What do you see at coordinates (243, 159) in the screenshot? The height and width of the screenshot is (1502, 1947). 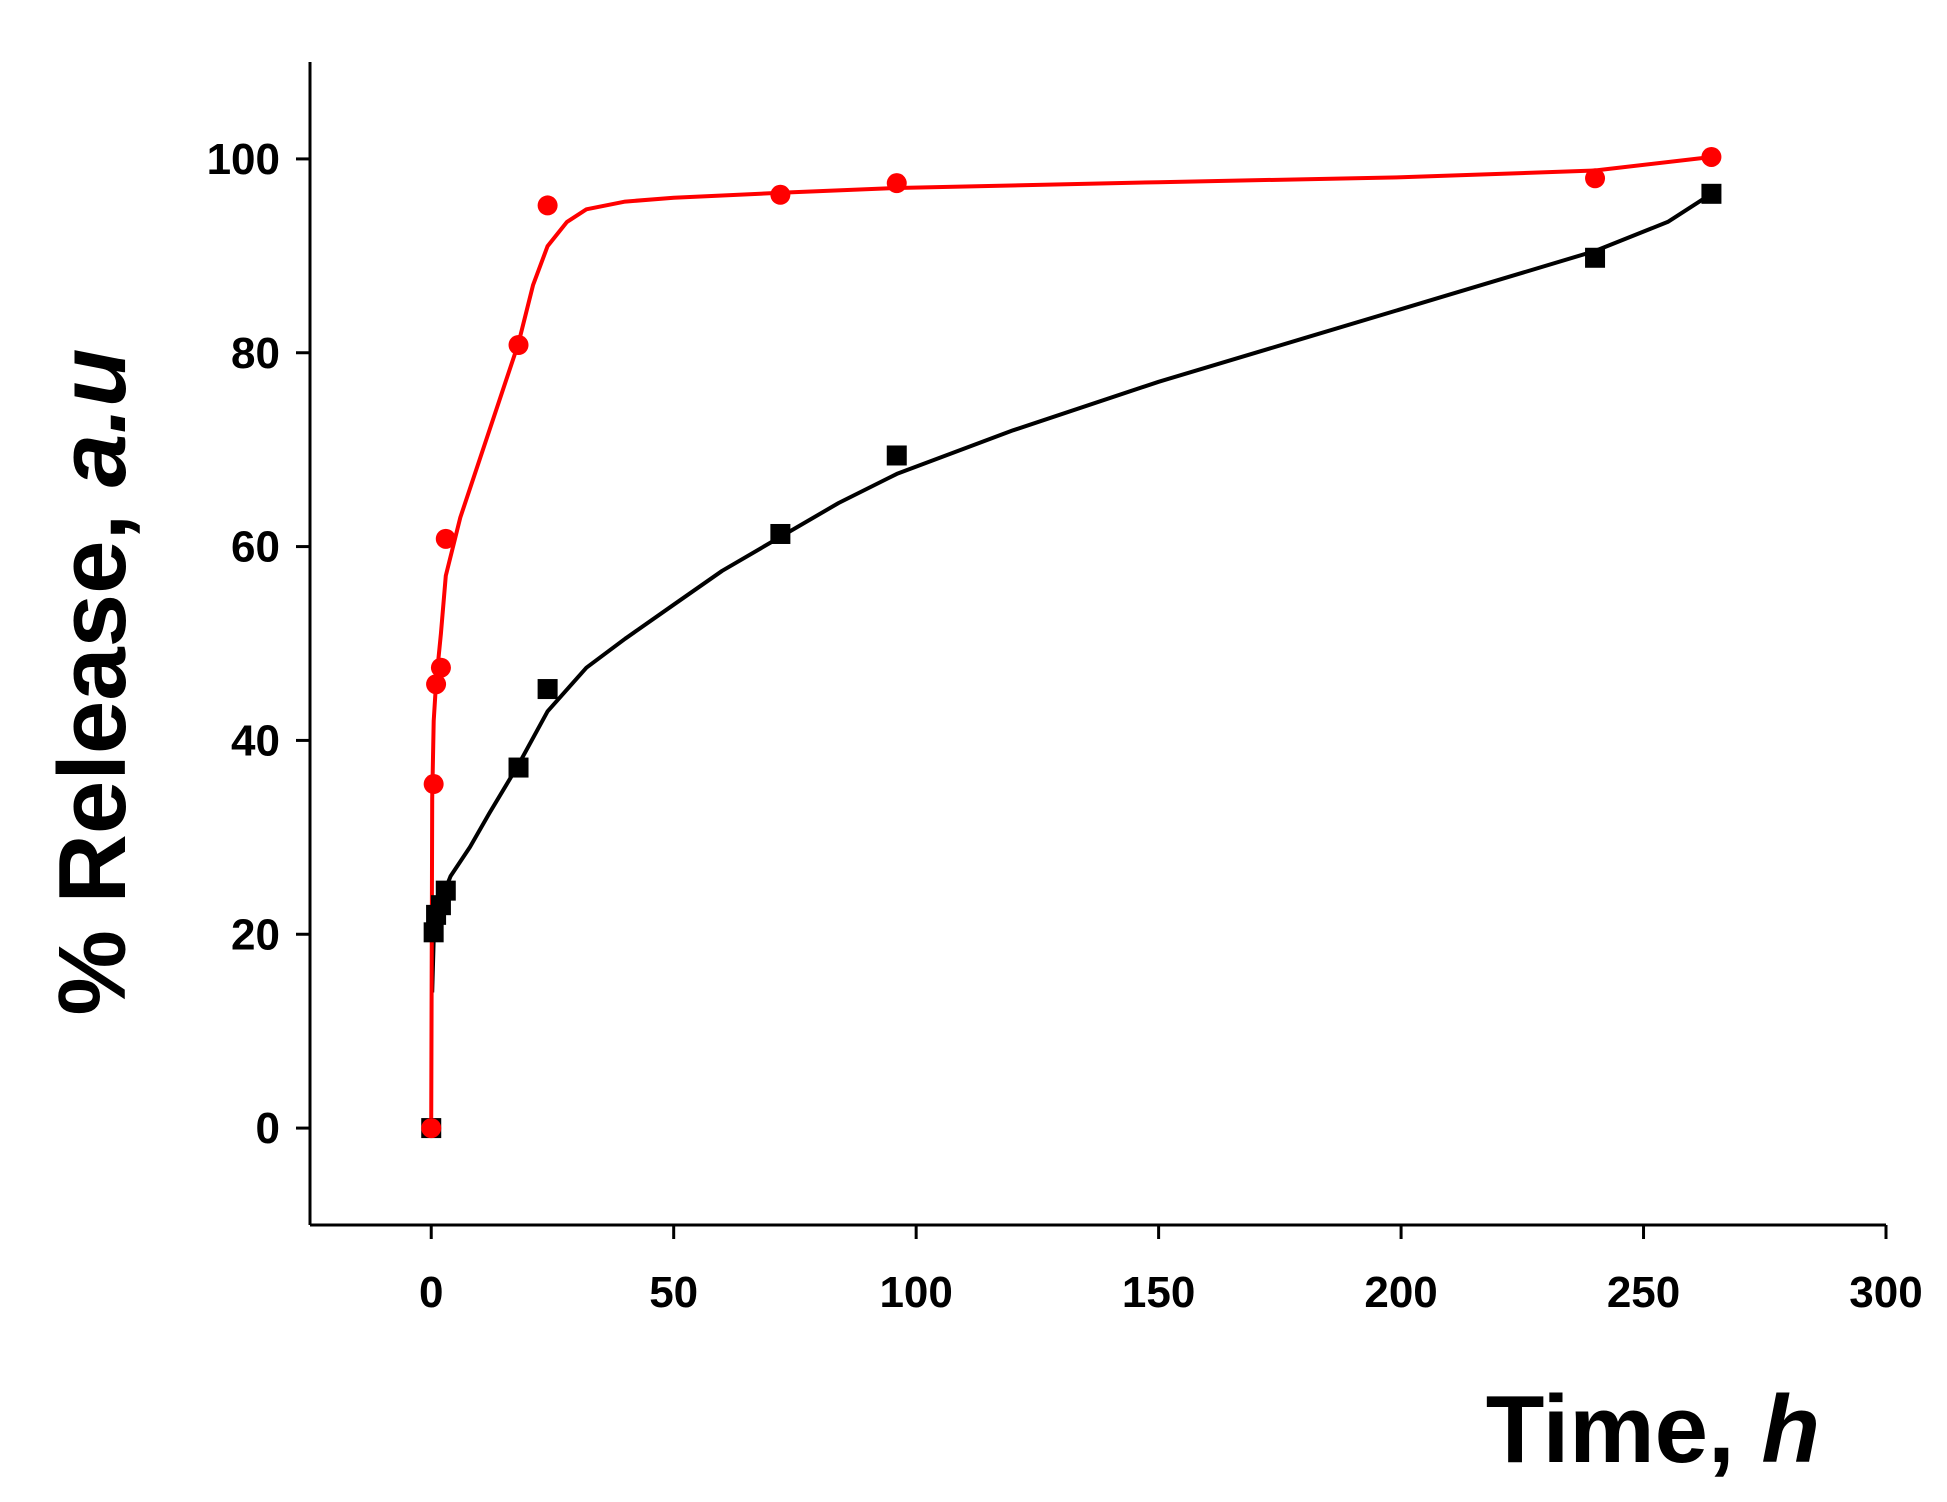 I see `y-tick-label: 100` at bounding box center [243, 159].